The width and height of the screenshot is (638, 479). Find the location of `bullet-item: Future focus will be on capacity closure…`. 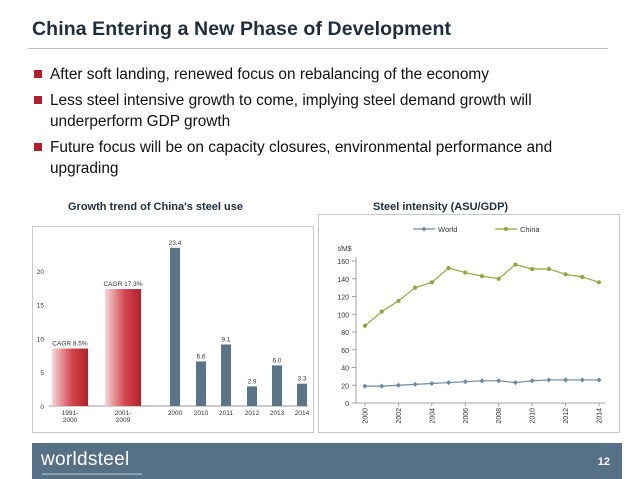

bullet-item: Future focus will be on capacity closure… is located at coordinates (326, 158).